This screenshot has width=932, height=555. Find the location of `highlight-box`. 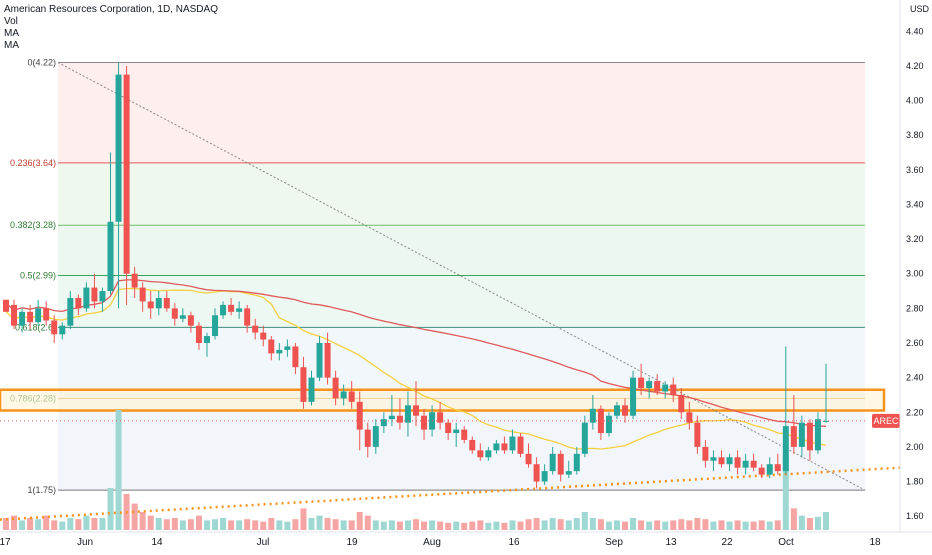

highlight-box is located at coordinates (443, 400).